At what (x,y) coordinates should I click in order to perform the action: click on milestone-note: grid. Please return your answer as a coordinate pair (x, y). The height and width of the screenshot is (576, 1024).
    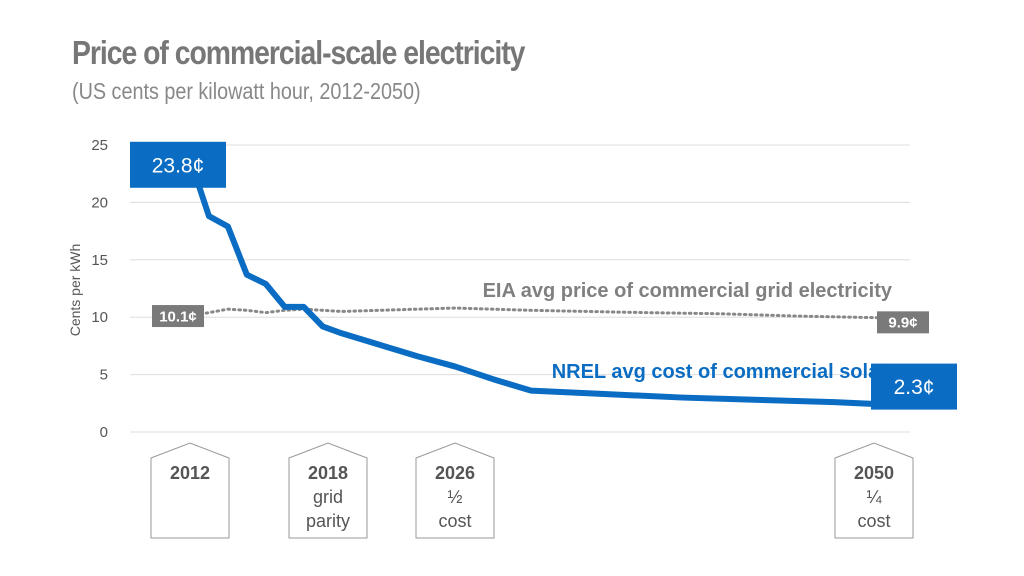
    Looking at the image, I should click on (328, 497).